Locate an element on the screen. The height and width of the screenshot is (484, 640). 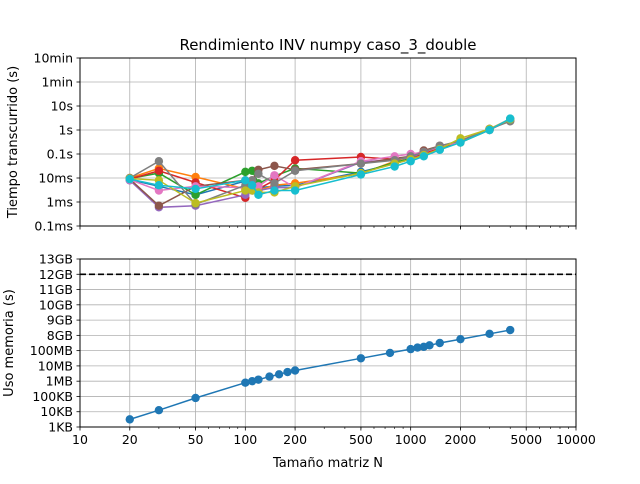
chart-title: Rendimiento INV numpy caso_3_double is located at coordinates (327, 45).